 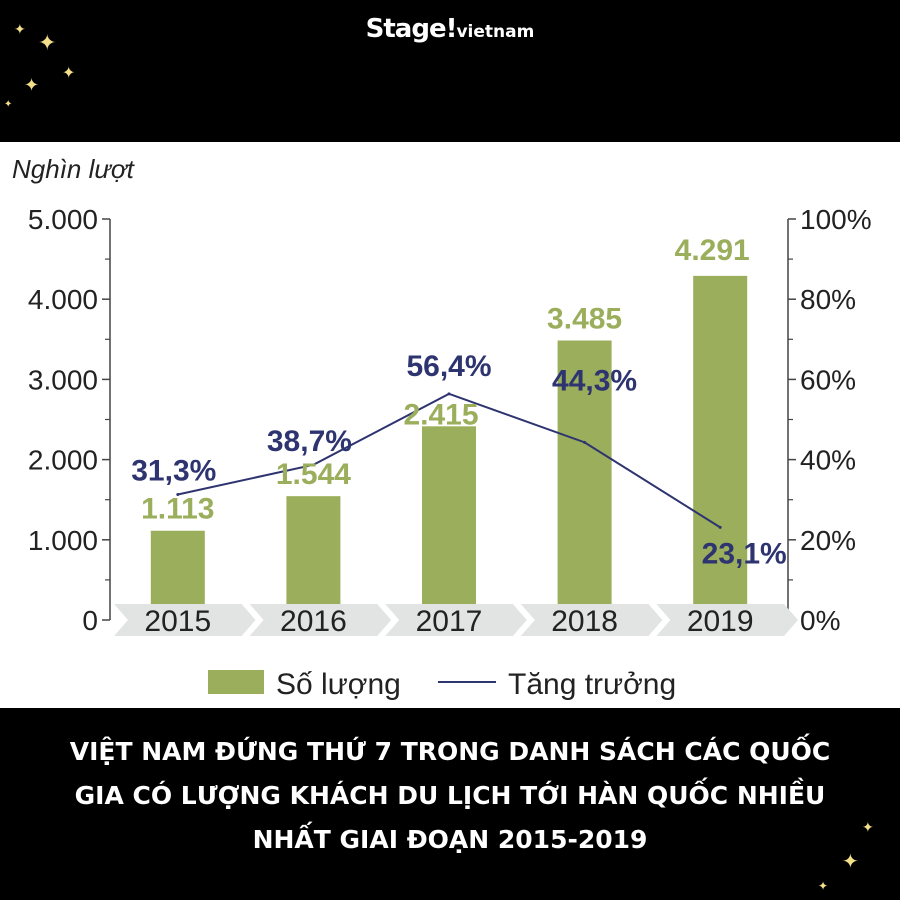 I want to click on brand-name: Stage!, so click(x=411, y=29).